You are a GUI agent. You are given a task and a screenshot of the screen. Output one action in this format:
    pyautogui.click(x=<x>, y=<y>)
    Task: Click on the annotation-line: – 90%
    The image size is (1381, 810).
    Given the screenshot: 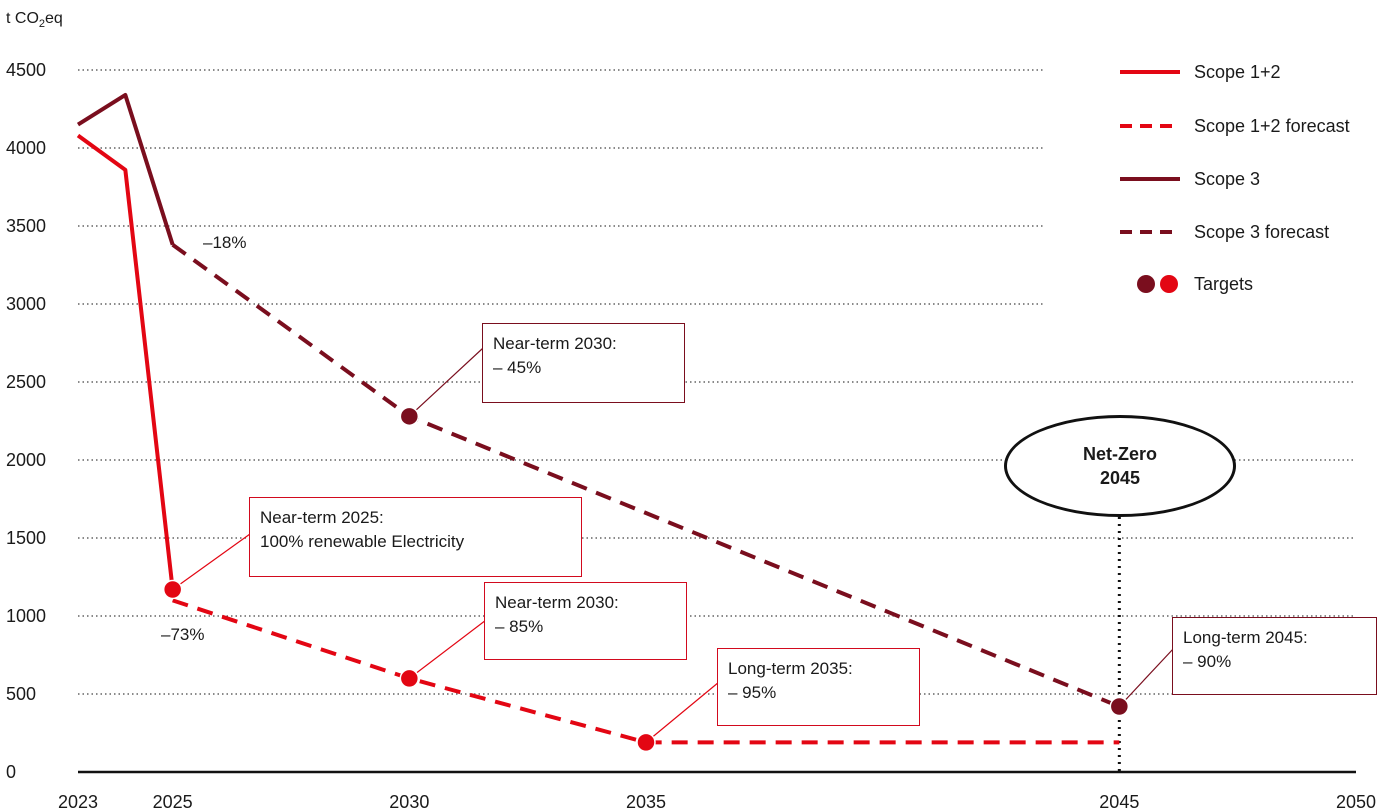 What is the action you would take?
    pyautogui.click(x=1207, y=661)
    